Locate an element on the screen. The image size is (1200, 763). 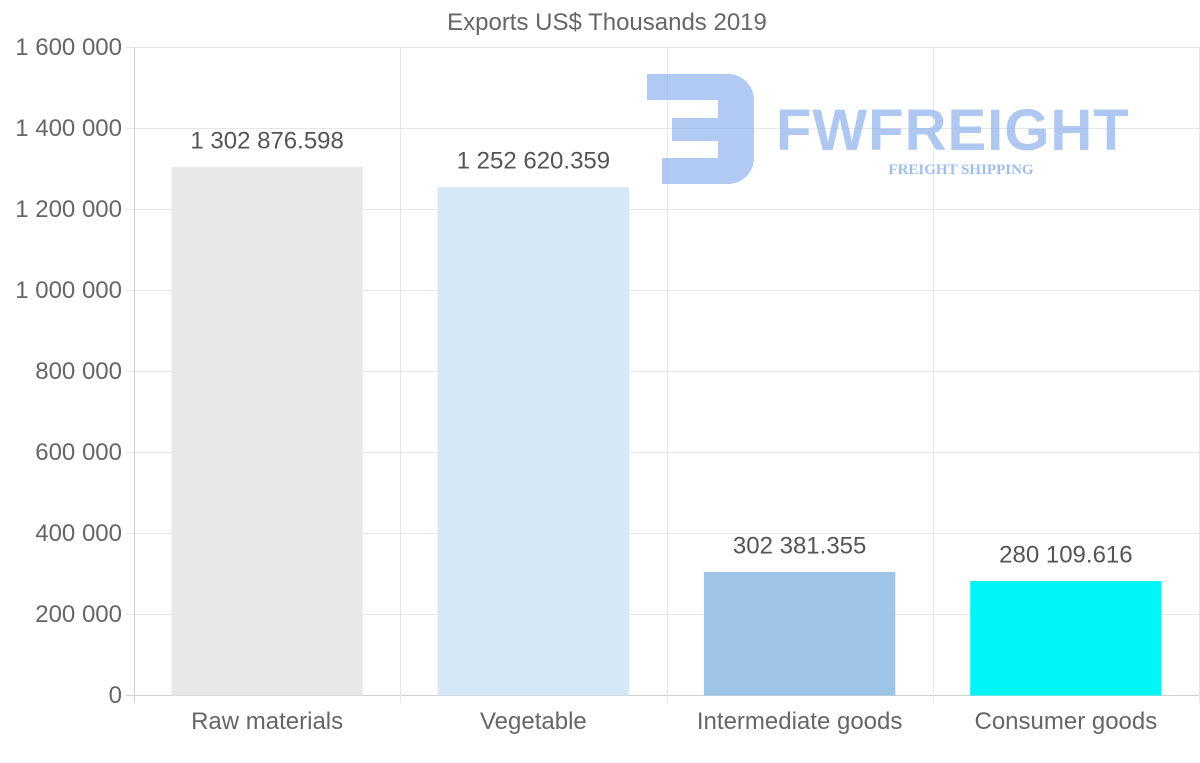
bar-value-label: 1 302 876.598 is located at coordinates (266, 140).